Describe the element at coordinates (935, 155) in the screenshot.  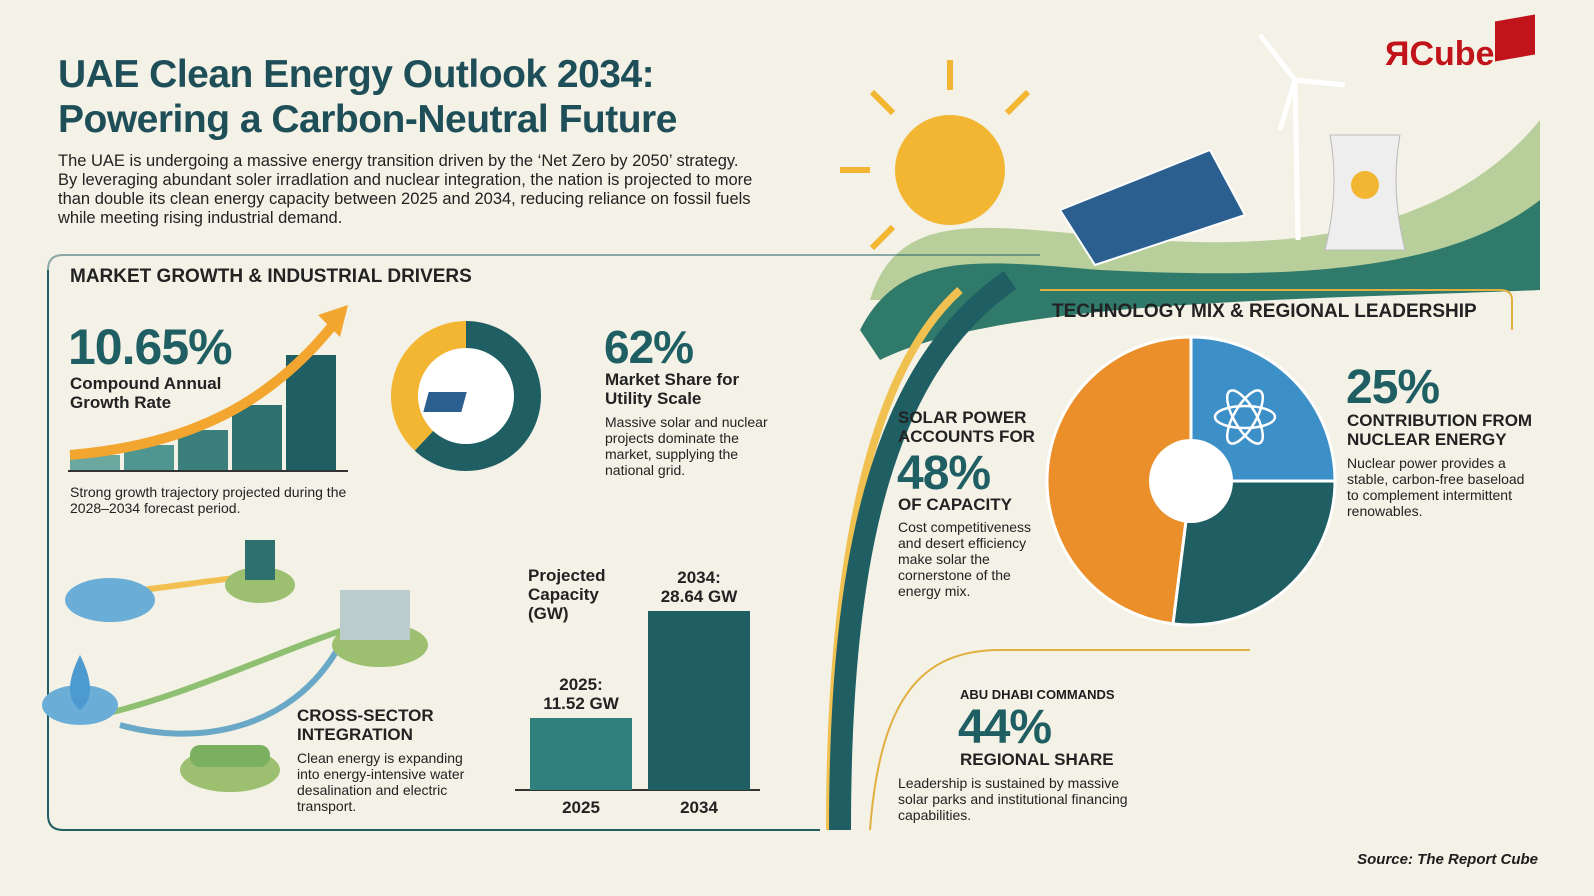
I see `sun-icon` at that location.